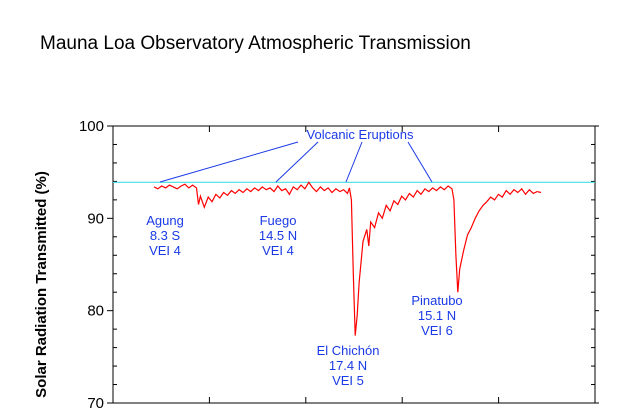  I want to click on eruption-name: Agung, so click(165, 220).